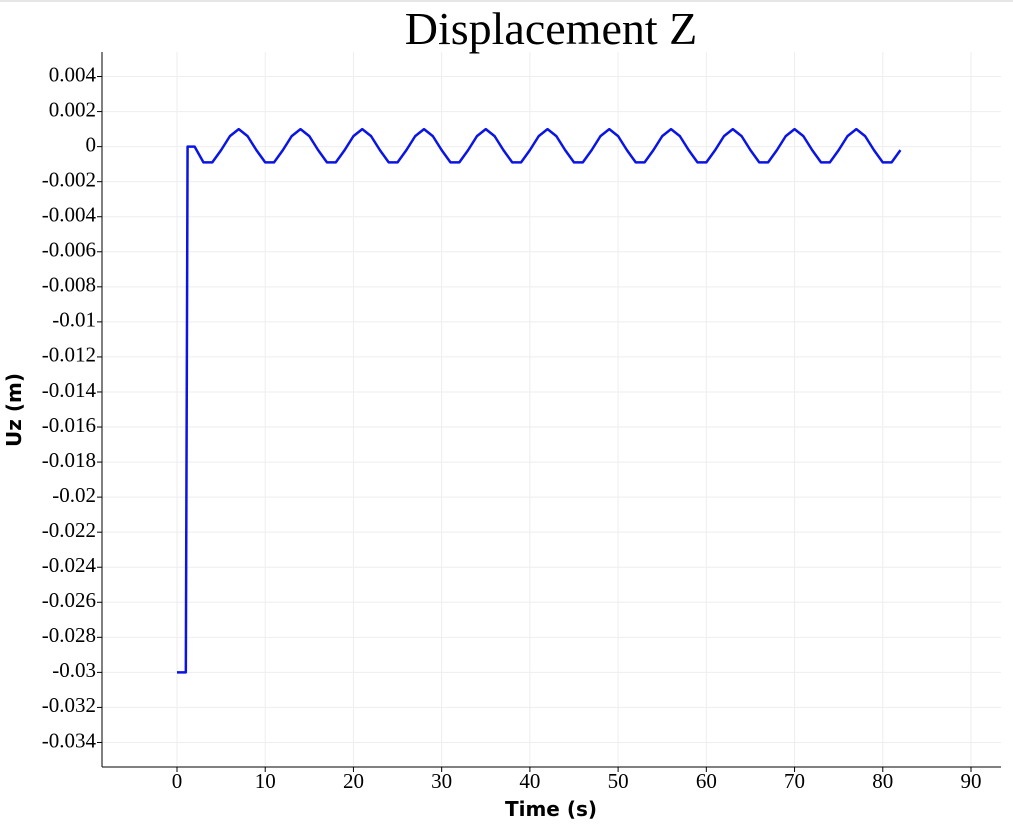 This screenshot has height=830, width=1013. What do you see at coordinates (69, 460) in the screenshot?
I see `y-tick-label: -0.018` at bounding box center [69, 460].